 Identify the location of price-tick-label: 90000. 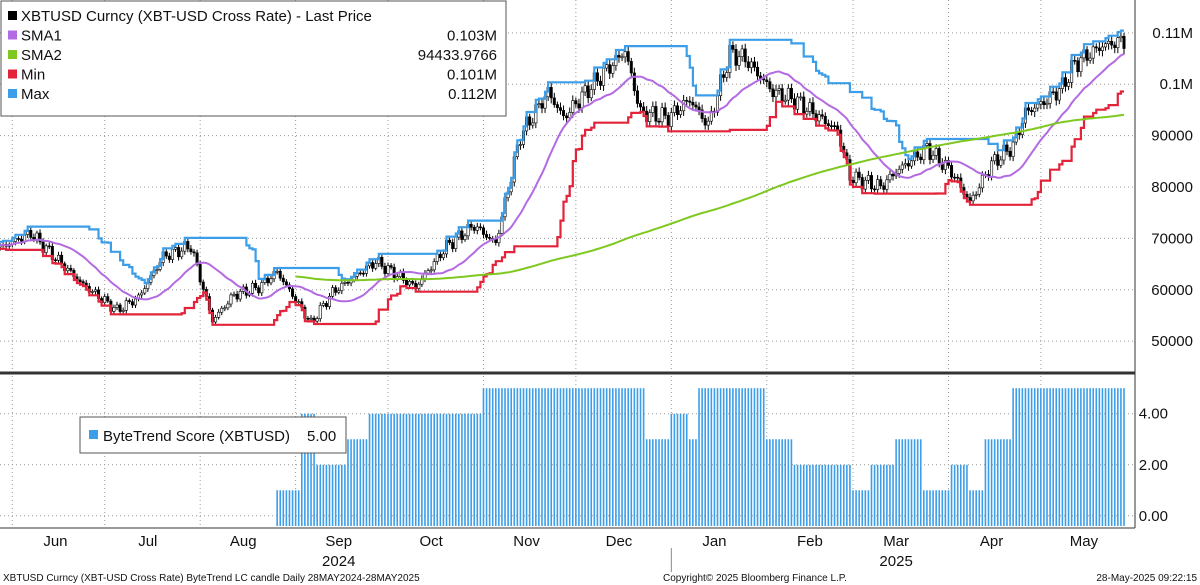
(1172, 136).